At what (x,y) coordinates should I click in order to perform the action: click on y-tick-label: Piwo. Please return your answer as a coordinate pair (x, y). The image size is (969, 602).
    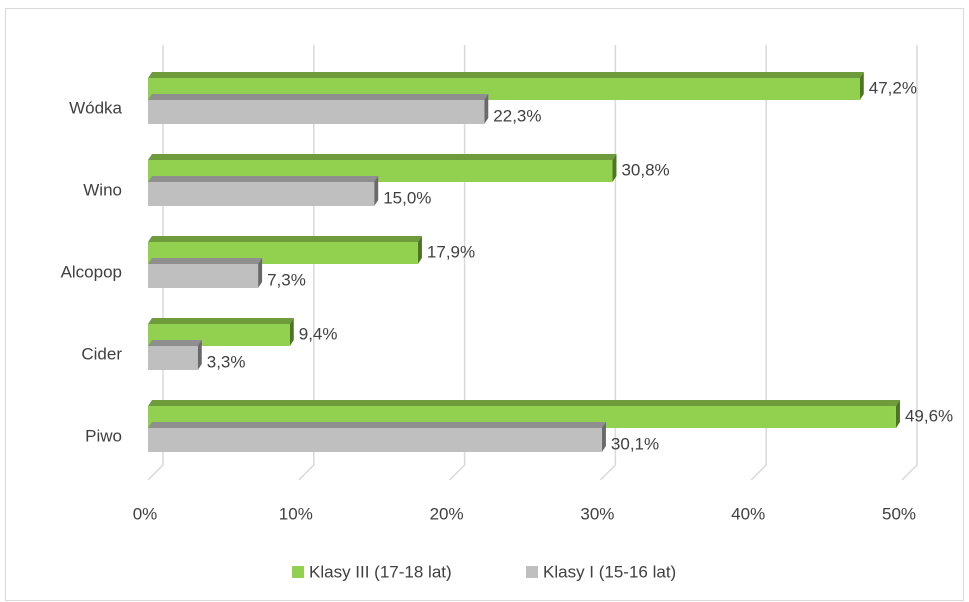
    Looking at the image, I should click on (103, 435).